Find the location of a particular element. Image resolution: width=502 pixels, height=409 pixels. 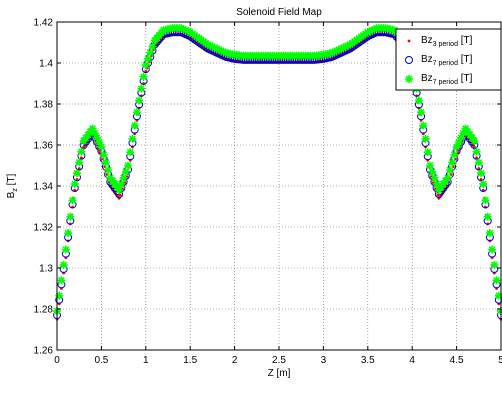

legend-label-sub: 3 period is located at coordinates (445, 44).